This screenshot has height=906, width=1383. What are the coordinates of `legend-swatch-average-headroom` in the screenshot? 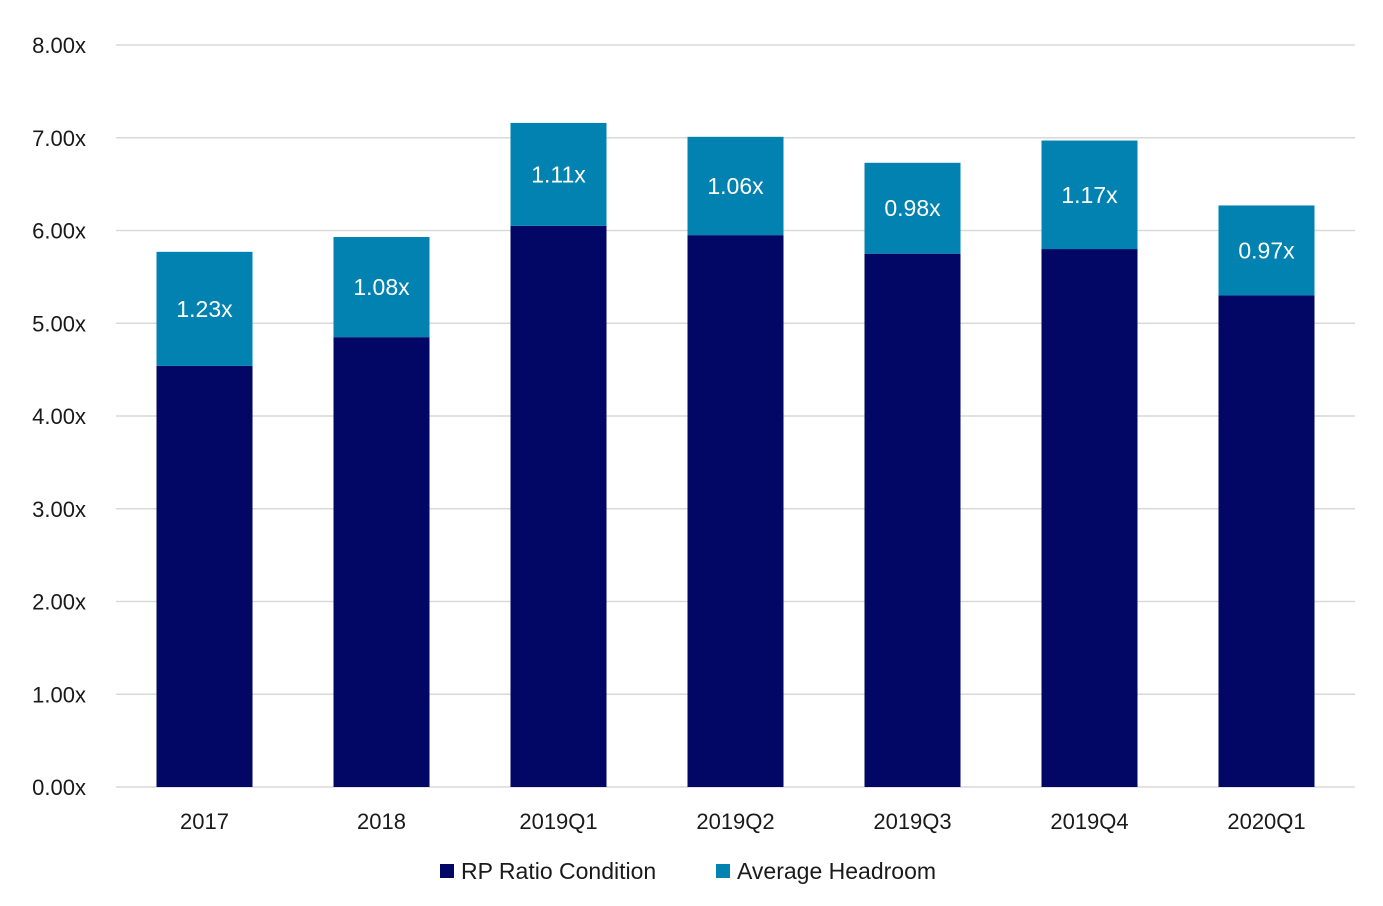 It's located at (723, 871).